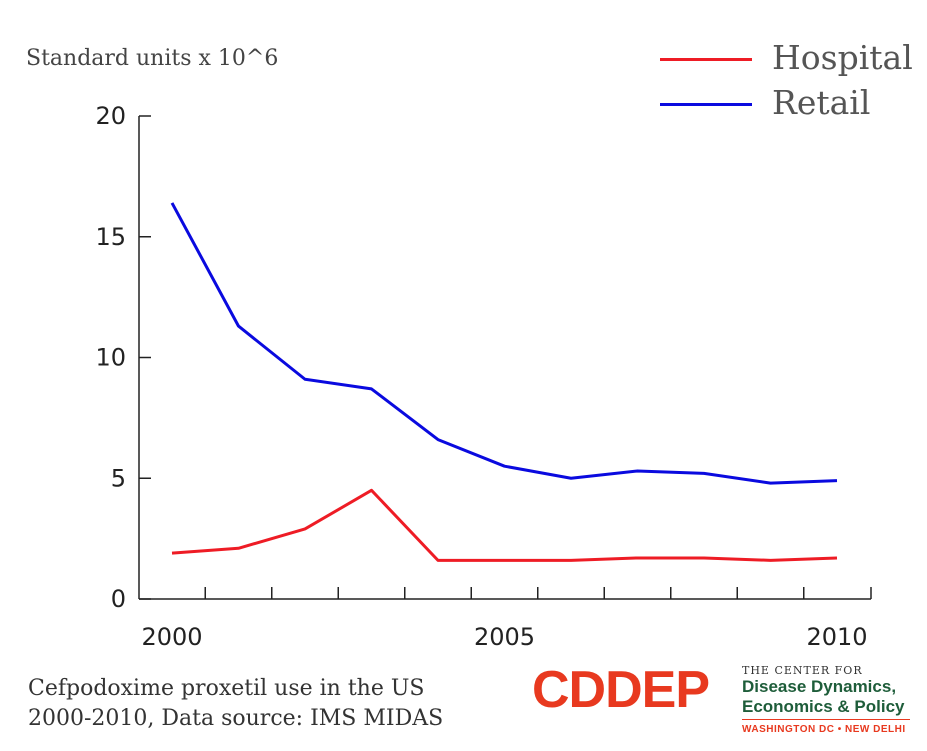 The width and height of the screenshot is (927, 751). What do you see at coordinates (171, 637) in the screenshot?
I see `x-tick-label: 2000` at bounding box center [171, 637].